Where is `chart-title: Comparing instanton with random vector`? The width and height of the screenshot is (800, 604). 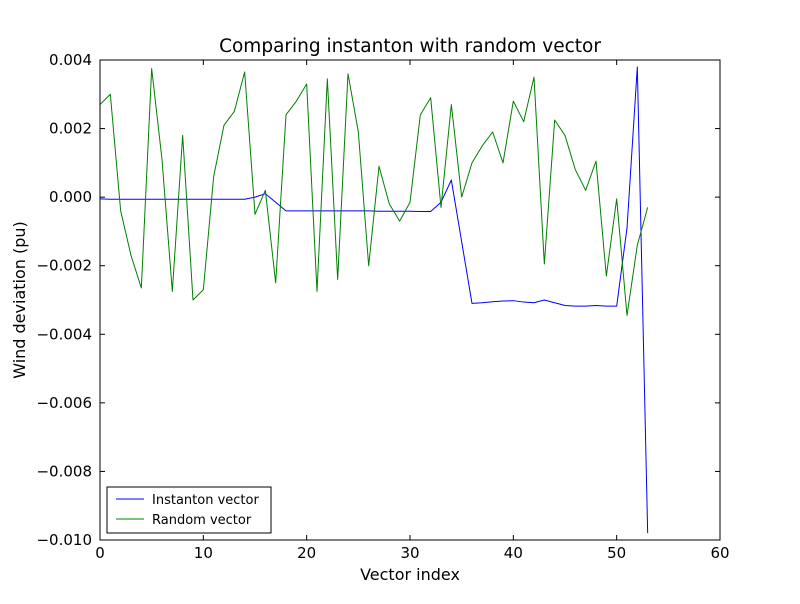 chart-title: Comparing instanton with random vector is located at coordinates (410, 46).